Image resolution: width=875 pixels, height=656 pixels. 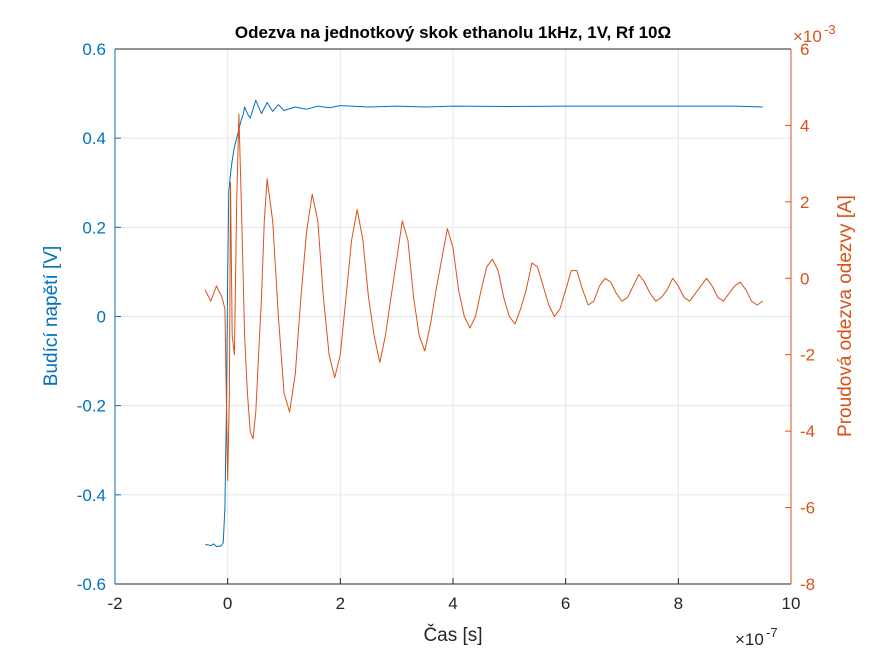 I want to click on y-left-axis-label: Budící napětí [V], so click(x=51, y=316).